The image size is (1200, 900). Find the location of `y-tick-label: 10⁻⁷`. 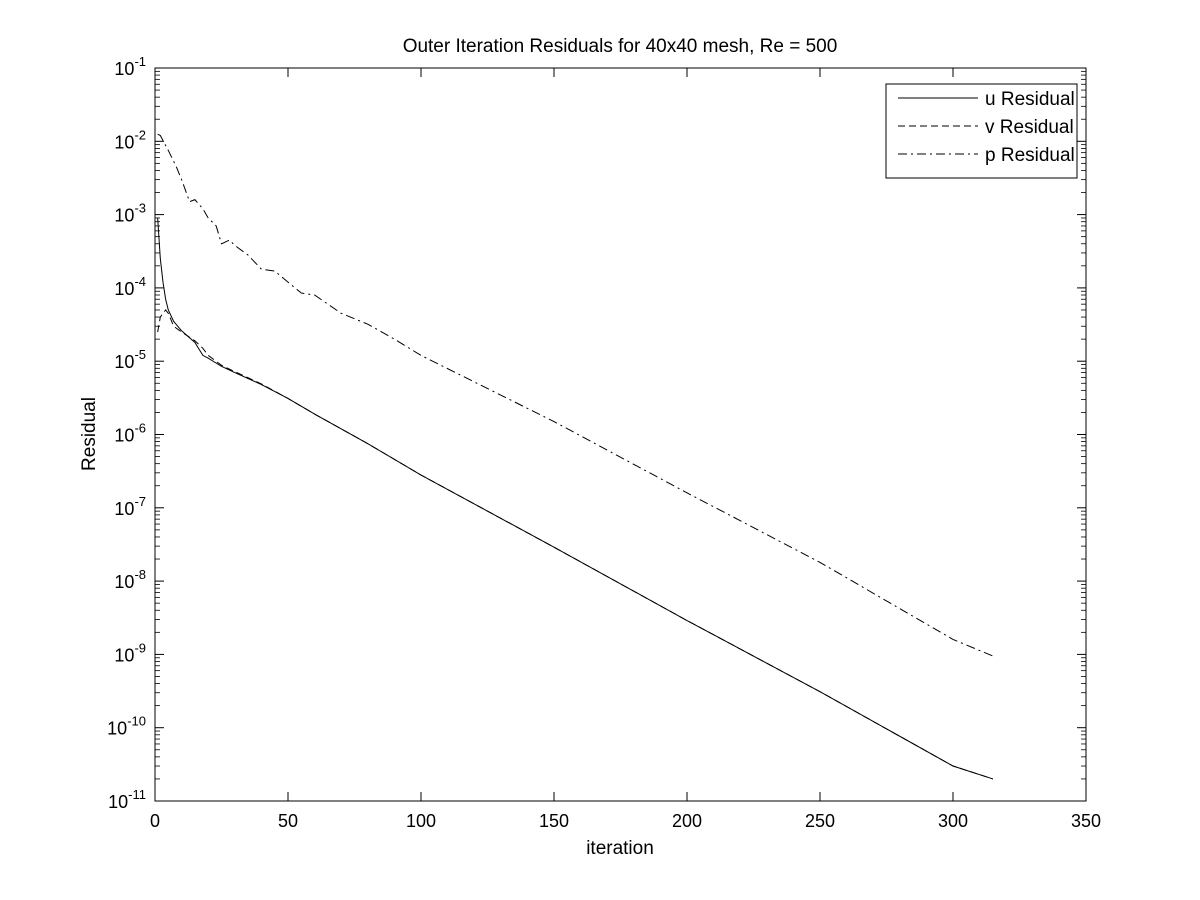

y-tick-label: 10⁻⁷ is located at coordinates (130, 506).